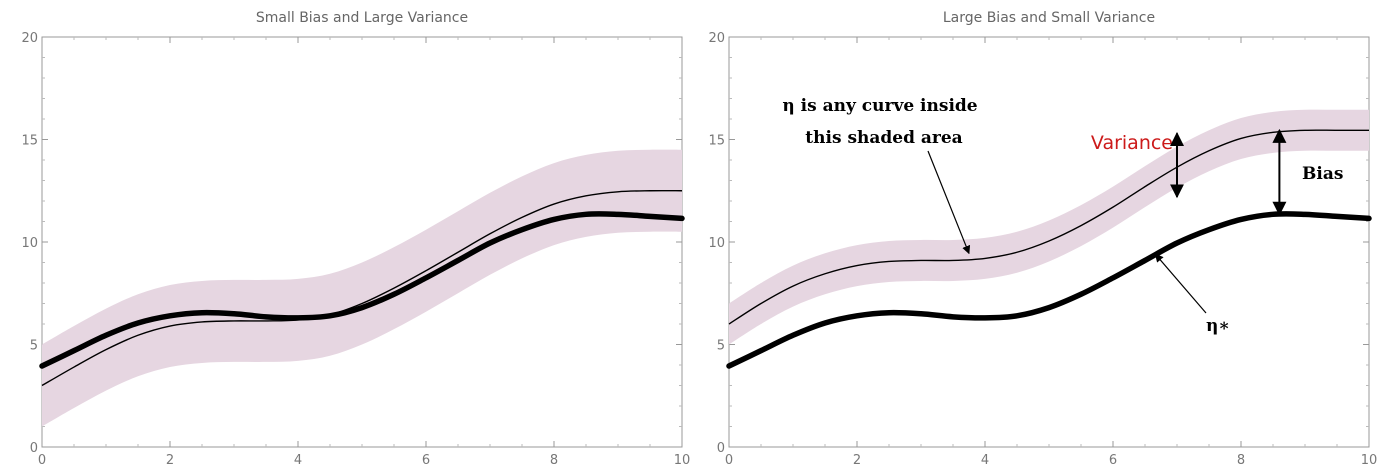  Describe the element at coordinates (1180, 283) in the screenshot. I see `eta-star-arrow` at that location.